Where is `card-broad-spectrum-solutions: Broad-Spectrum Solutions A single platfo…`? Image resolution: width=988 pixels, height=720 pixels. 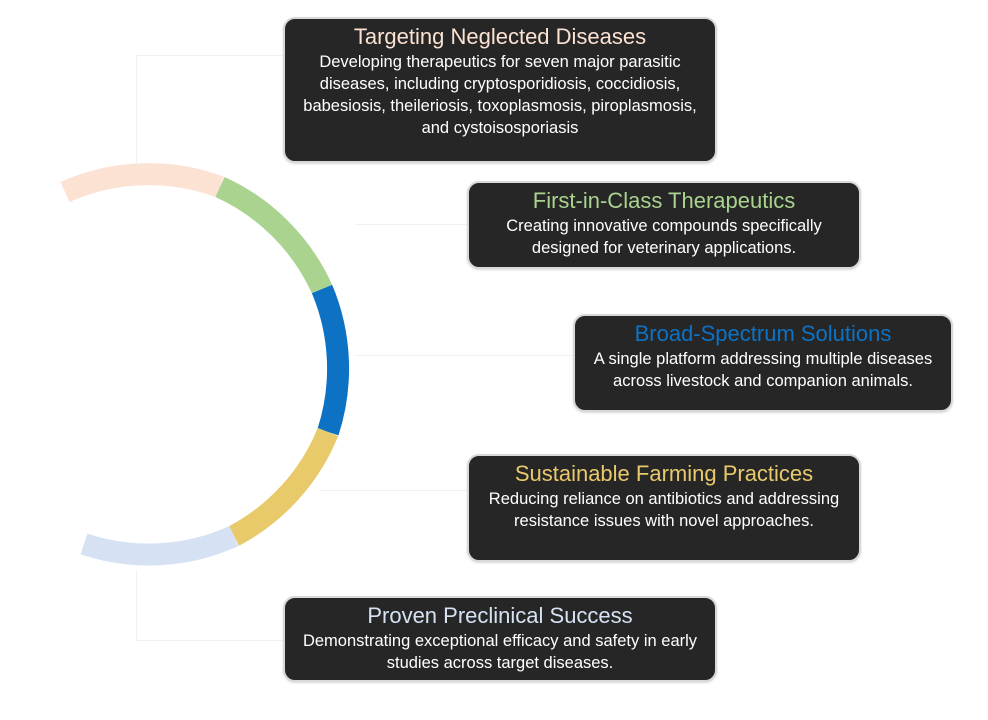
card-broad-spectrum-solutions: Broad-Spectrum Solutions A single platfo… is located at coordinates (763, 363).